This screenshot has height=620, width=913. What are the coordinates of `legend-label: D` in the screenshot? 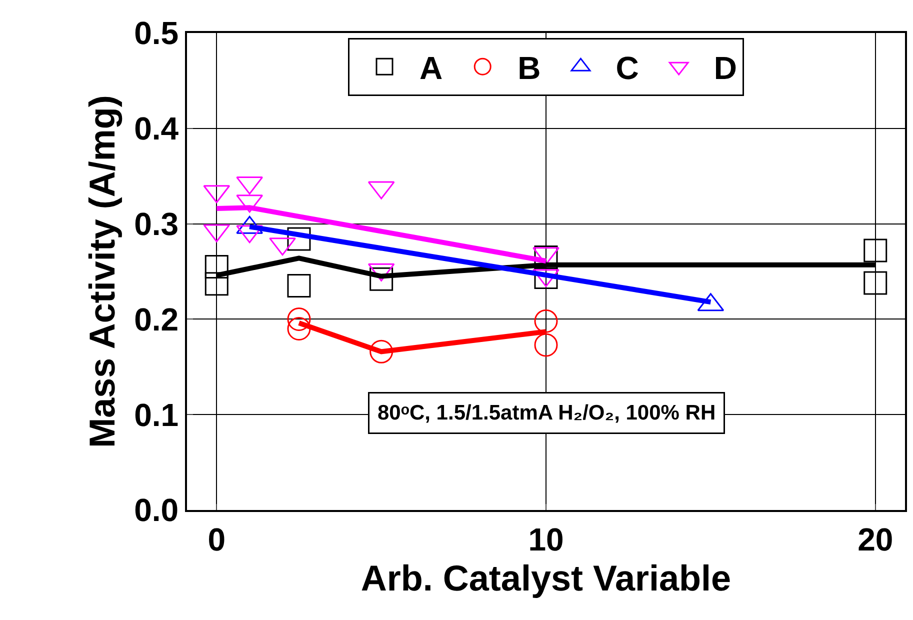 It's located at (725, 68).